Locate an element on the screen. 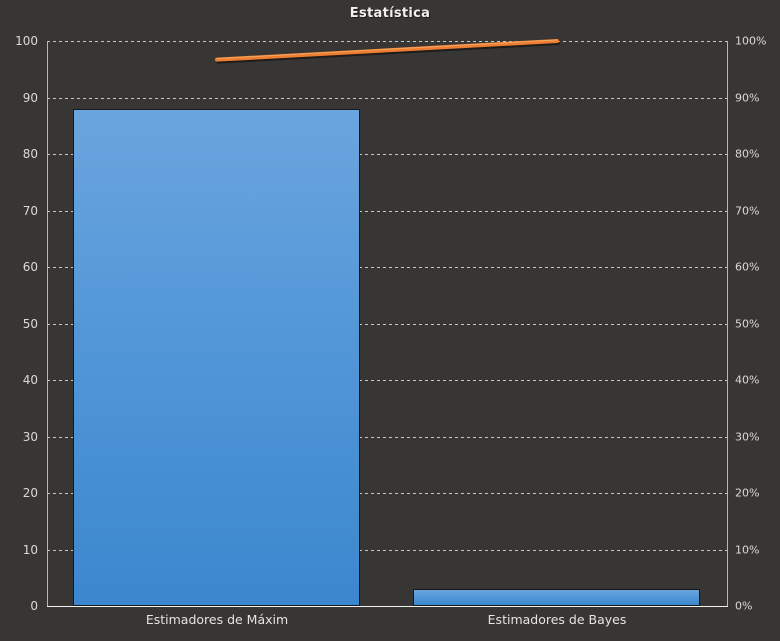 The image size is (780, 641). x-axis-baseline is located at coordinates (387, 606).